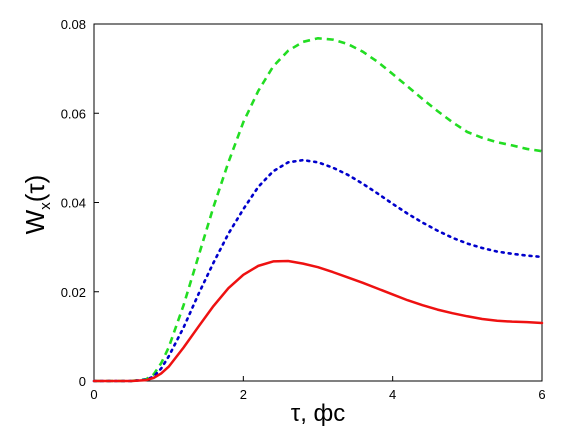  I want to click on y-tick-label: 0.02, so click(73, 292).